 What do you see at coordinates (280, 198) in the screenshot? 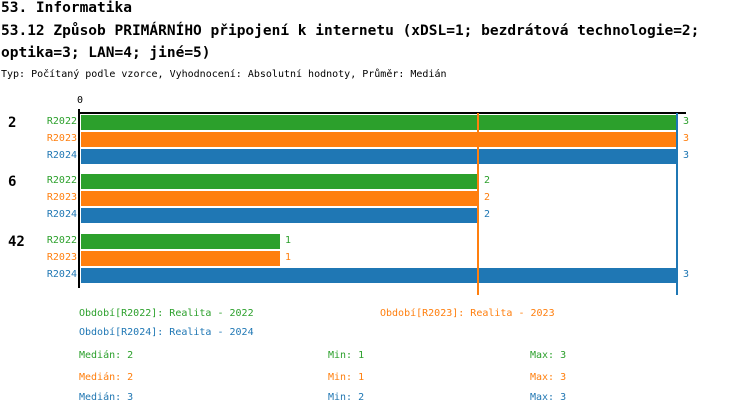
I see `bar-r2023-cat6` at bounding box center [280, 198].